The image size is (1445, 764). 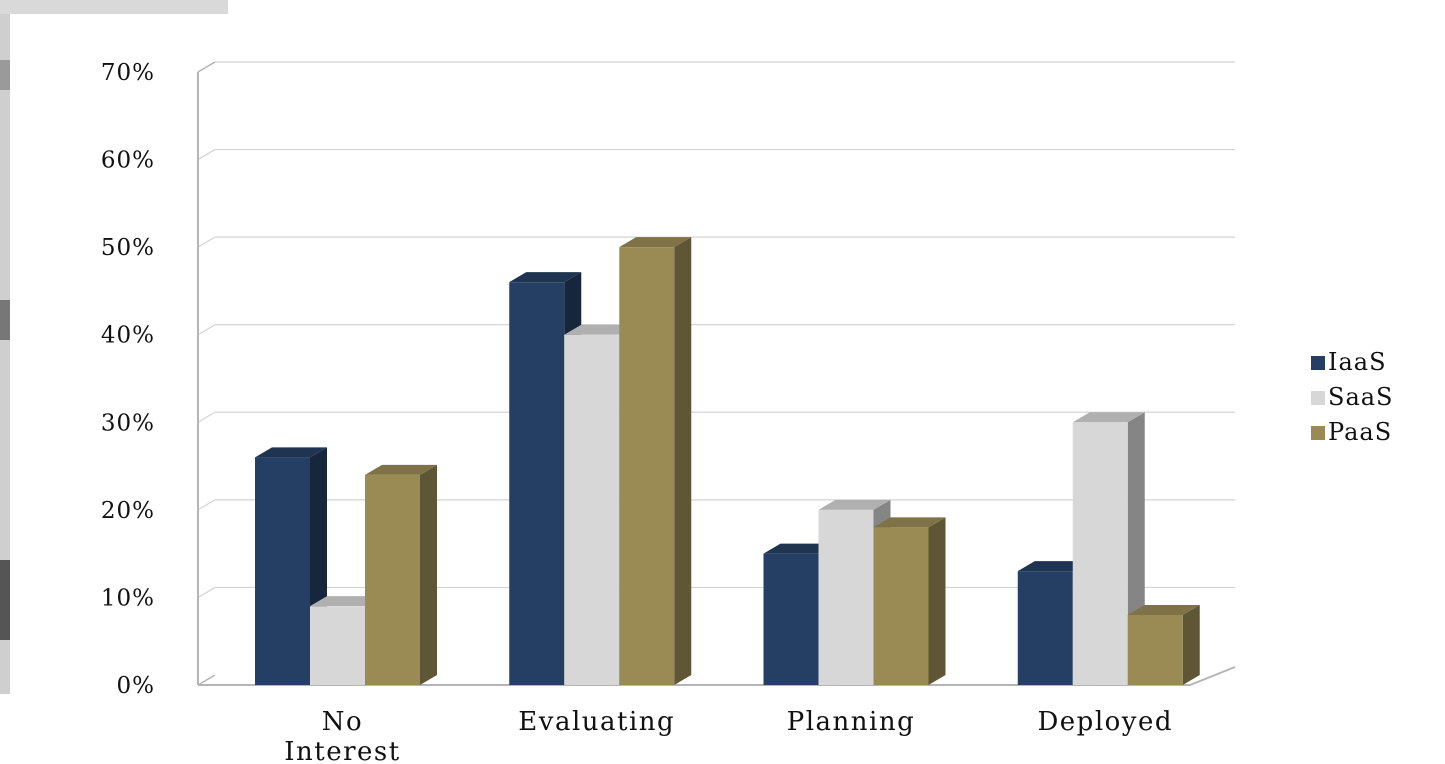 What do you see at coordinates (128, 336) in the screenshot?
I see `y-tick-label: 40%` at bounding box center [128, 336].